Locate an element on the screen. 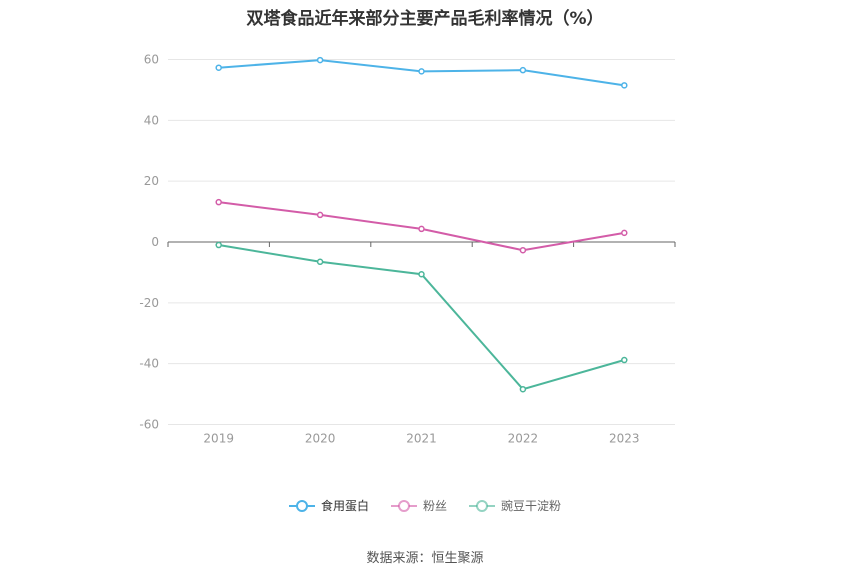 The width and height of the screenshot is (850, 574). legend-item: 豌豆干淀粉 is located at coordinates (515, 505).